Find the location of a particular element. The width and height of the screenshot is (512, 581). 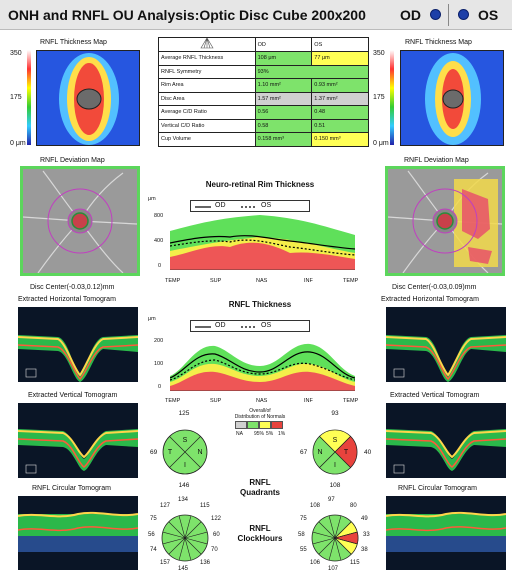

os-disc-center: Disc Center(-0.03,0.09)mm is located at coordinates (434, 287).